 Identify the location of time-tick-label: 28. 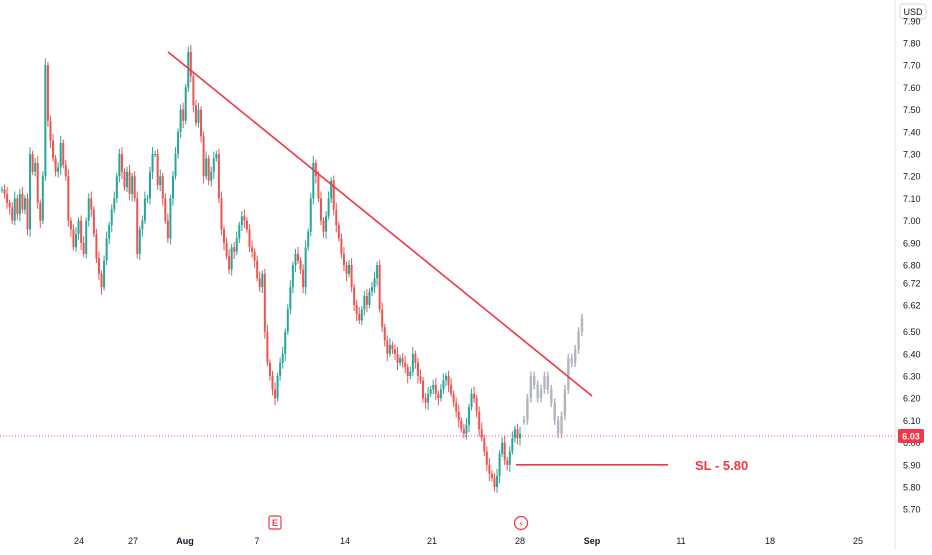
(520, 541).